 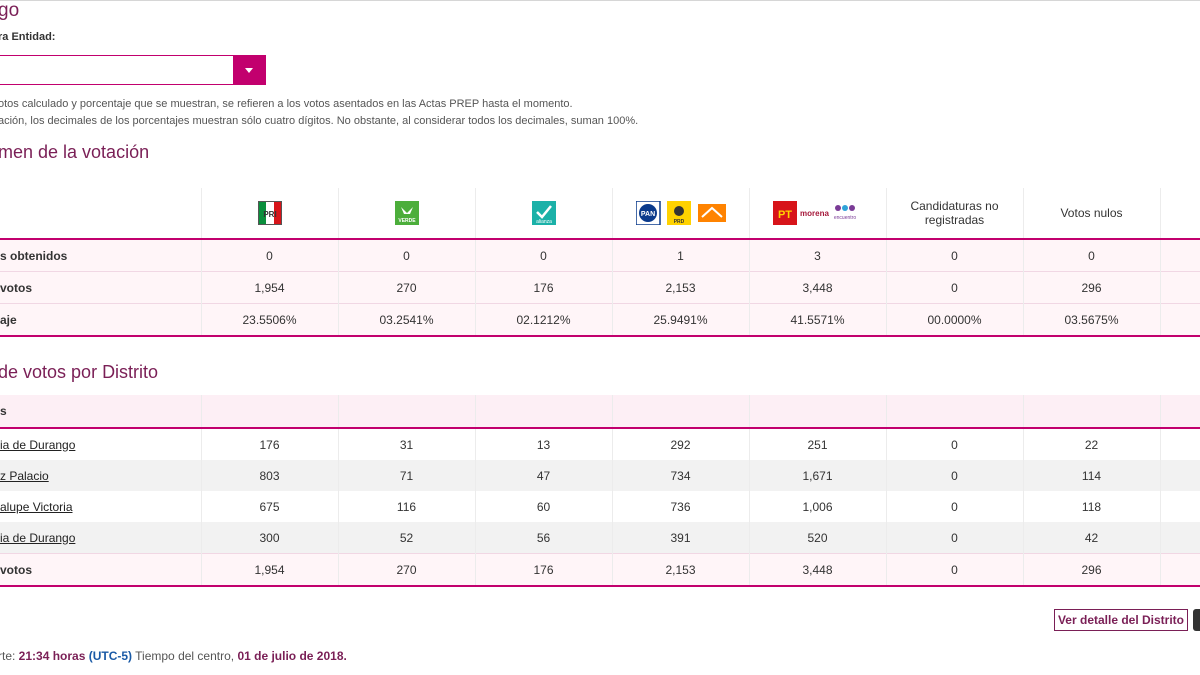 What do you see at coordinates (270, 538) in the screenshot?
I see `district-cell: 300` at bounding box center [270, 538].